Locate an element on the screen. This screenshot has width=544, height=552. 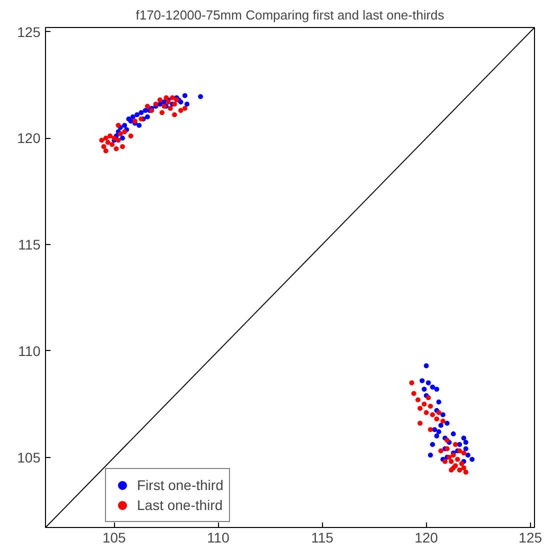
x-tick-label: 110 is located at coordinates (218, 538).